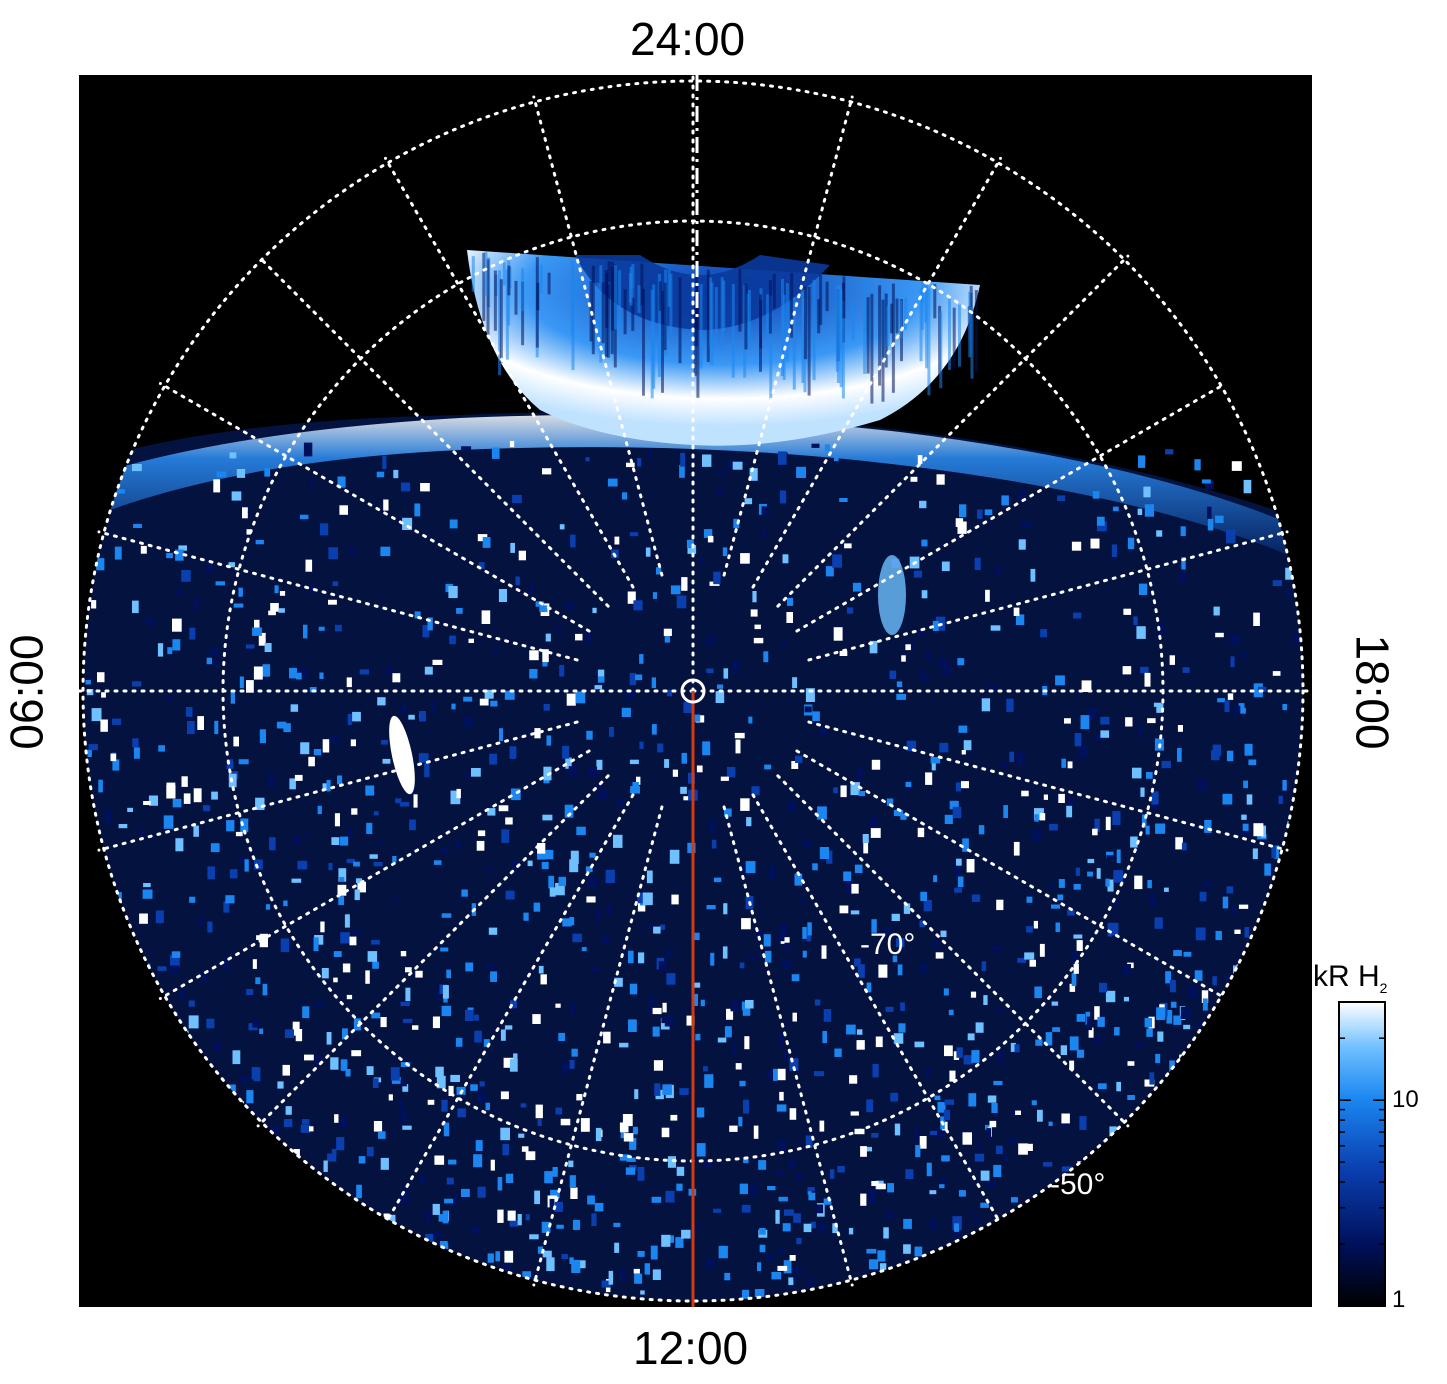 This screenshot has height=1384, width=1447. I want to click on meridian-line, so click(788, 336).